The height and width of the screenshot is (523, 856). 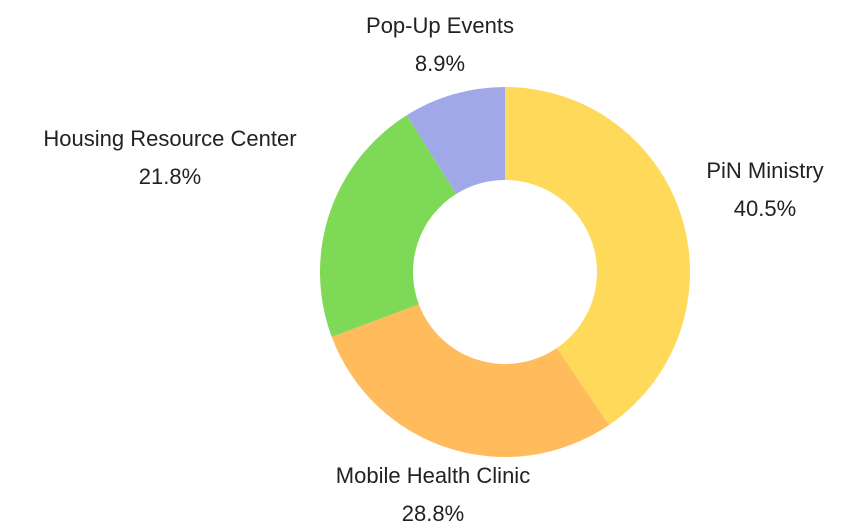 What do you see at coordinates (433, 475) in the screenshot?
I see `slice-label: Mobile Health Clinic` at bounding box center [433, 475].